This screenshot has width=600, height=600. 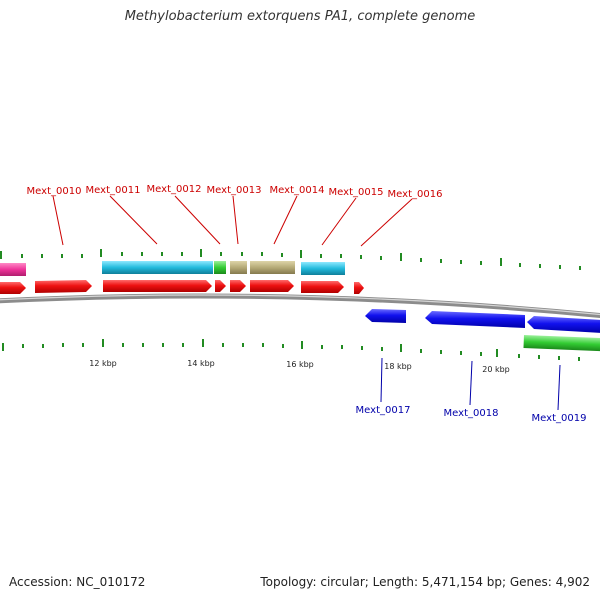 What do you see at coordinates (174, 189) in the screenshot?
I see `gene-label-mext-0012: Mext_0012` at bounding box center [174, 189].